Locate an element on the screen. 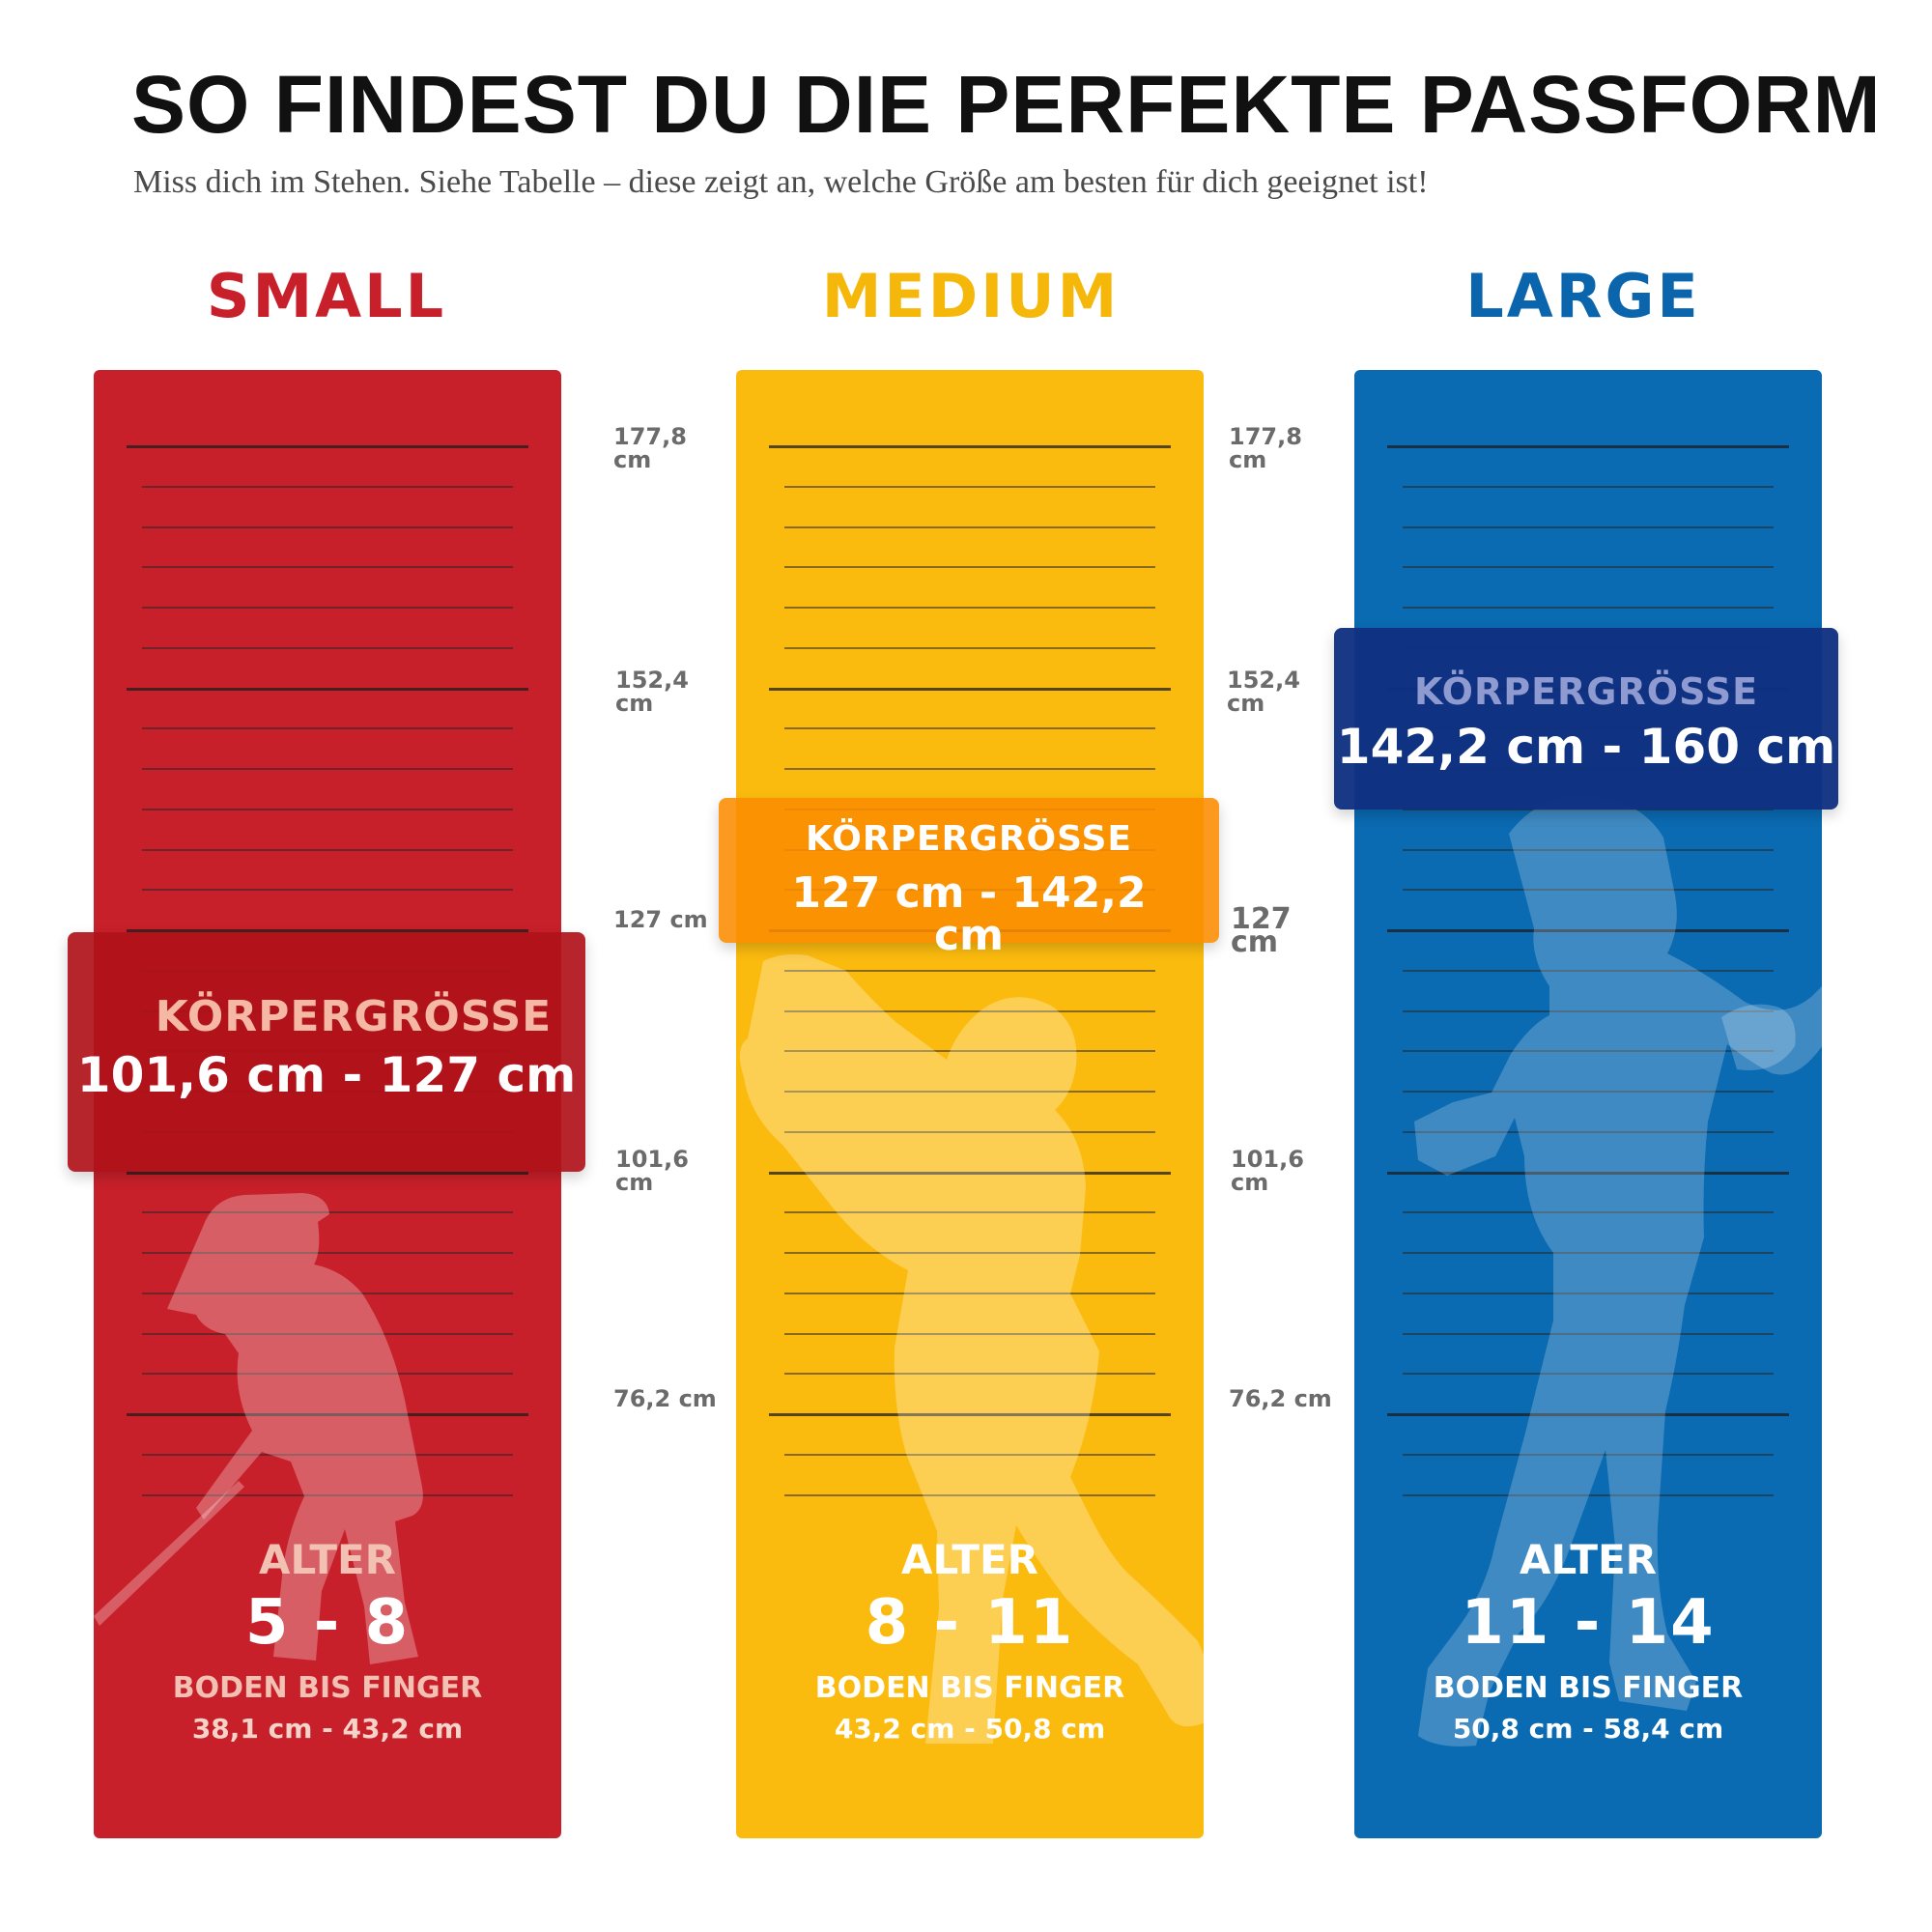 The image size is (1932, 1932). scale-label-right-101: 101,6 cm is located at coordinates (1267, 1171).